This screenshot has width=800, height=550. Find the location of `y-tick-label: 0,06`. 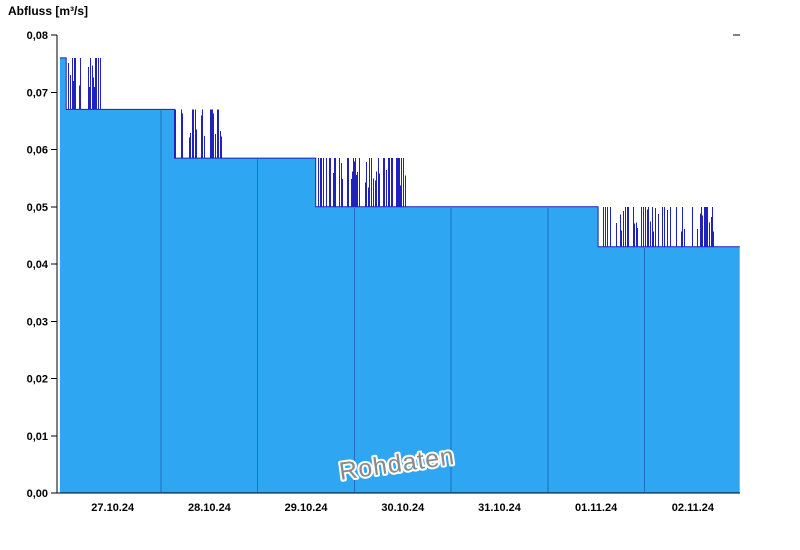

y-tick-label: 0,06 is located at coordinates (37, 151).